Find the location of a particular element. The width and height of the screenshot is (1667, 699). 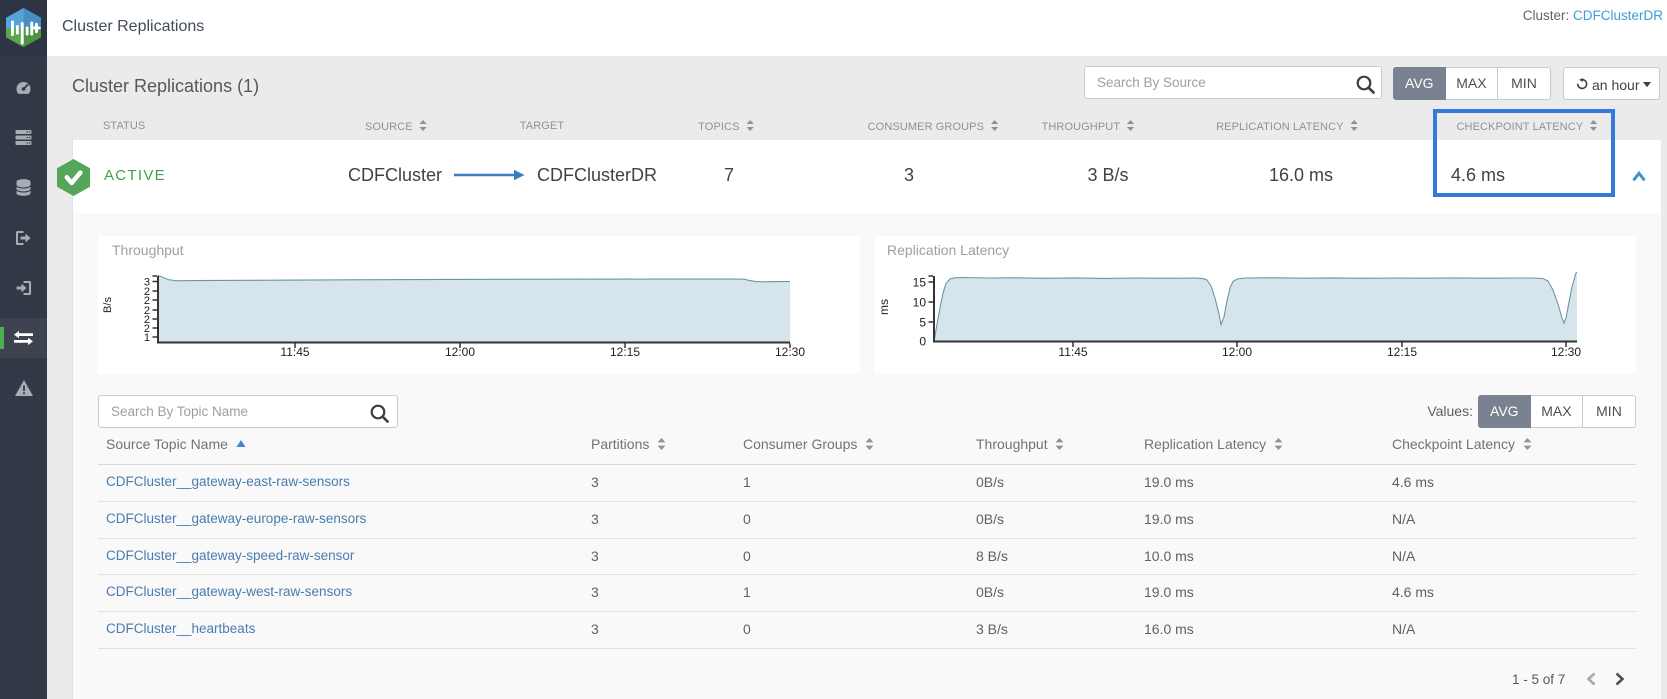

svg-text: 15 is located at coordinates (920, 283).